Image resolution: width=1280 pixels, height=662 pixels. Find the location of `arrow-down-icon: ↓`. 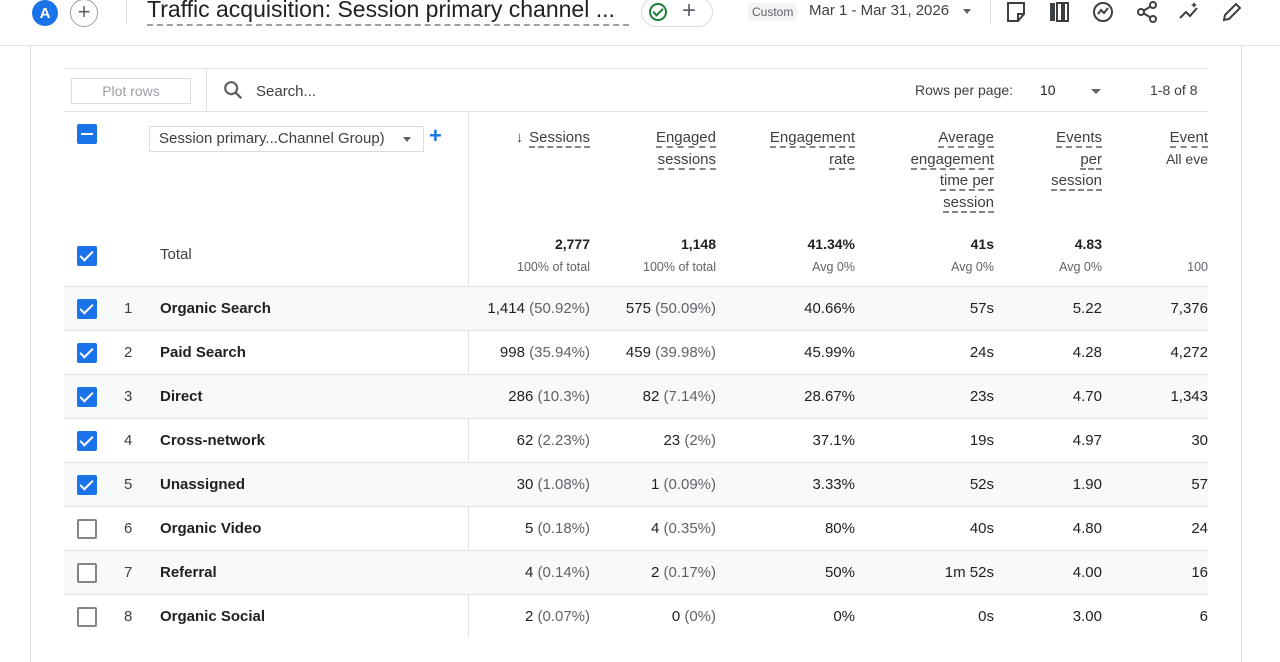

arrow-down-icon: ↓ is located at coordinates (519, 137).